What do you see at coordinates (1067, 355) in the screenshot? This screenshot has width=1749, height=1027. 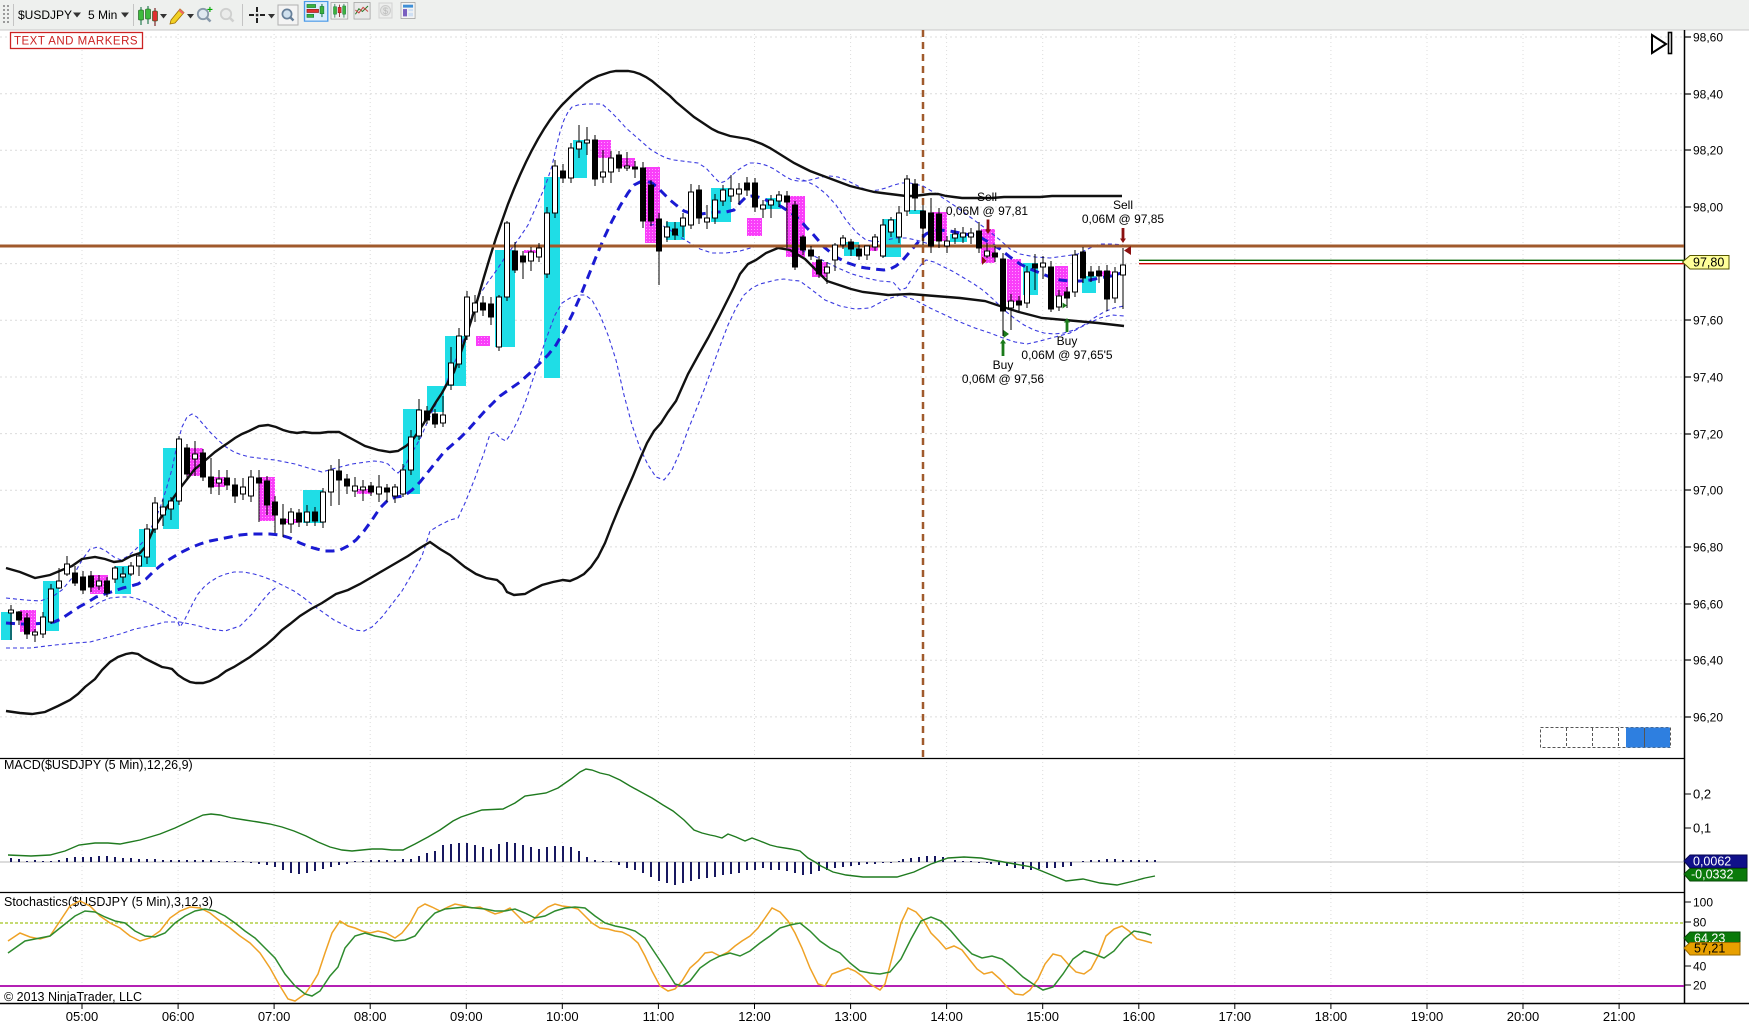 I see `svg-text: 0,06M @ 97,65'5` at bounding box center [1067, 355].